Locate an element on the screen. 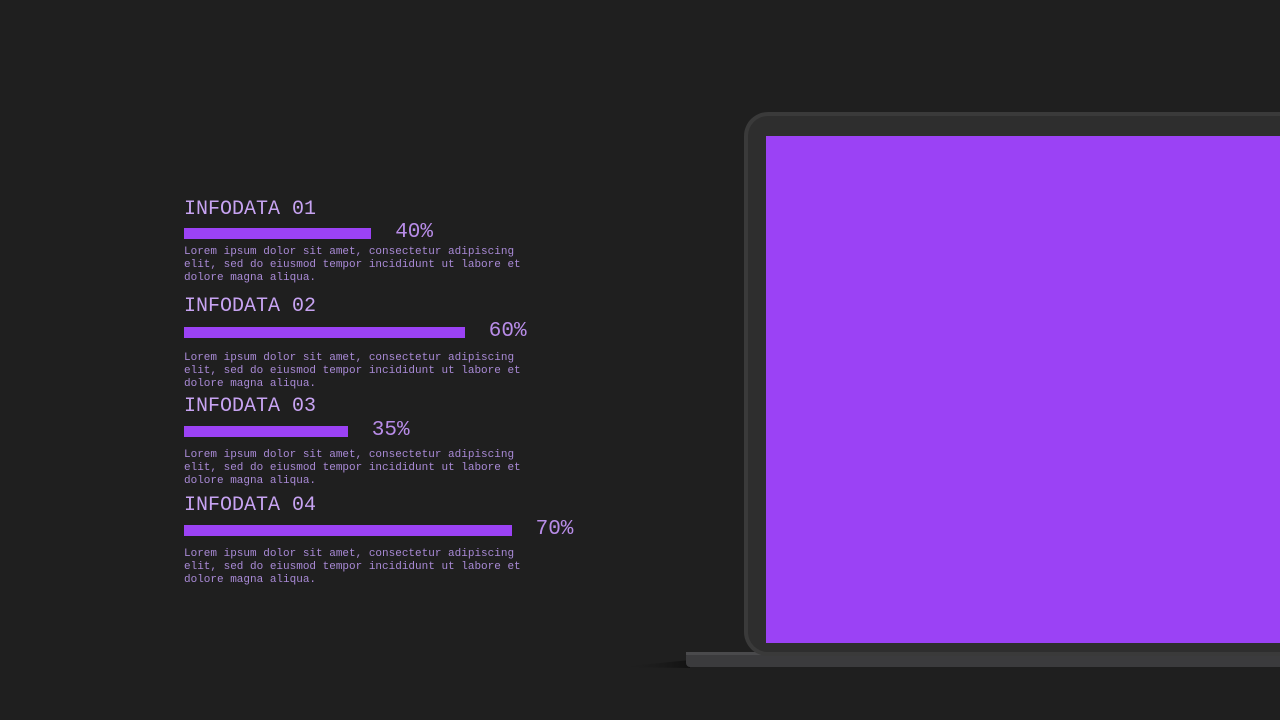  laptop-shadow is located at coordinates (655, 664).